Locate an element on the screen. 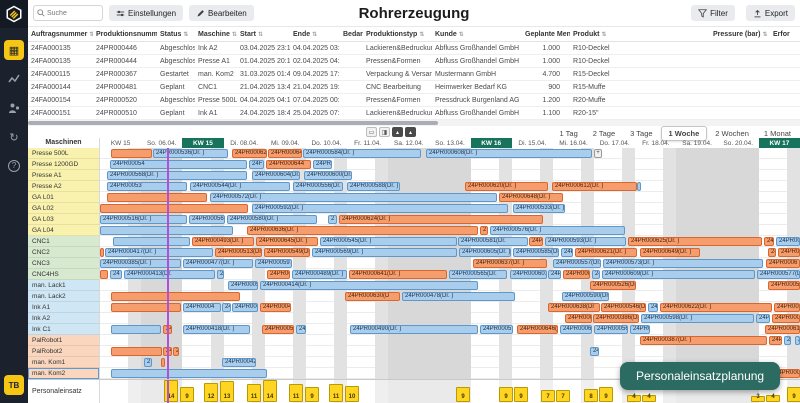 The image size is (800, 403). gantt-bar: 24PR000636(Dr. ) is located at coordinates (362, 230).